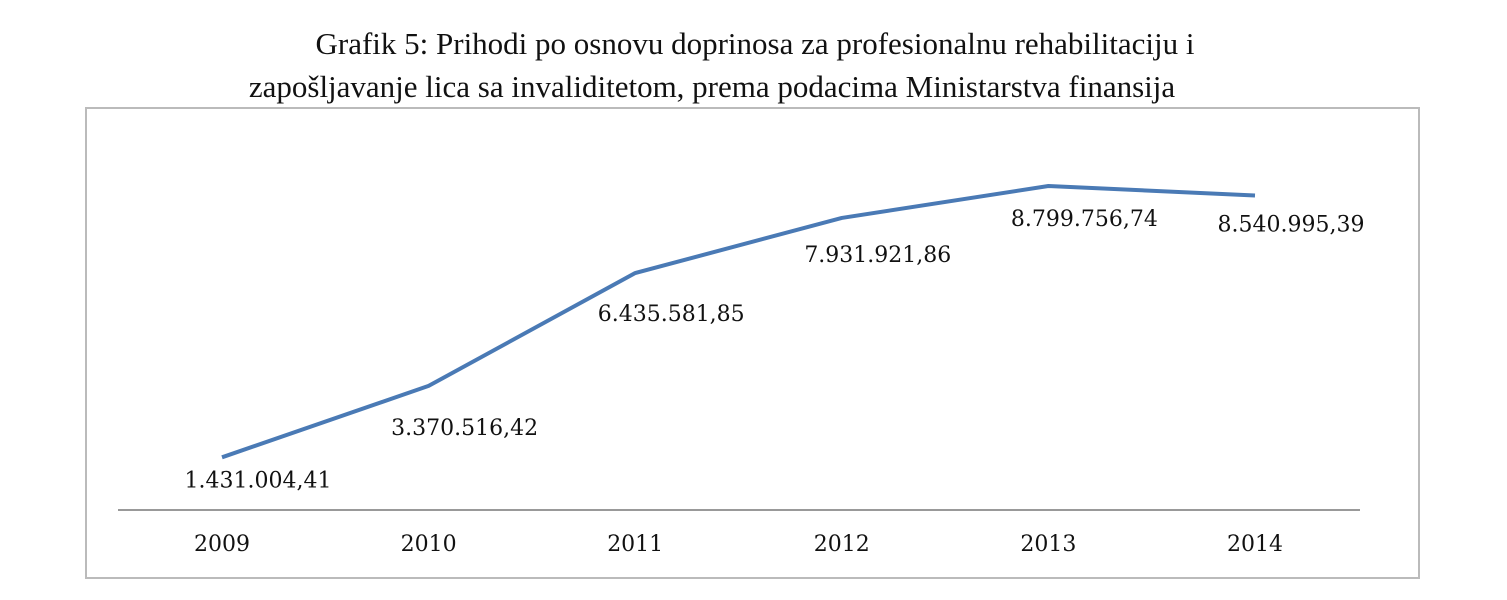  Describe the element at coordinates (222, 544) in the screenshot. I see `x-tick-label: 2009` at that location.